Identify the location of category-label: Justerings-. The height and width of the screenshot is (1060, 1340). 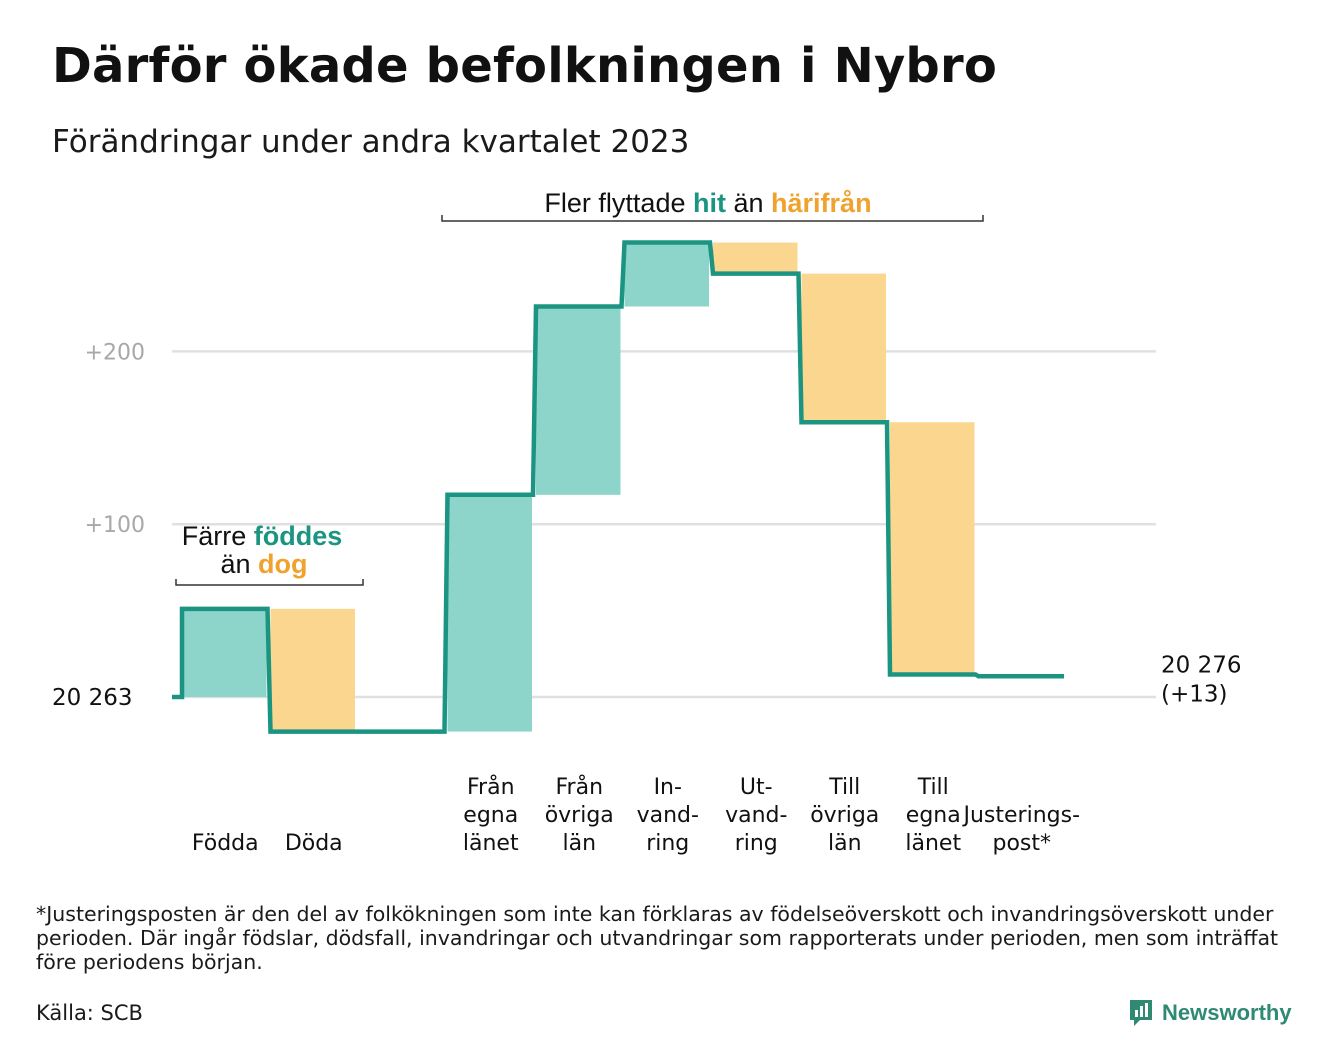
(1020, 815).